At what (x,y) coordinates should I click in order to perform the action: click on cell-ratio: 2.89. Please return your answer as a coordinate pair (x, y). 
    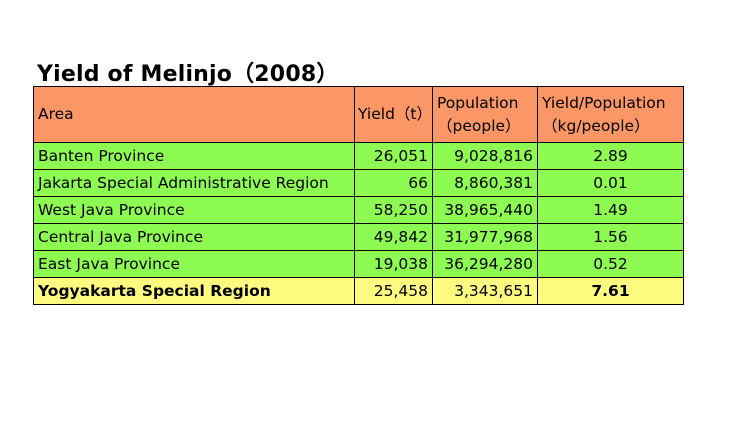
    Looking at the image, I should click on (610, 156).